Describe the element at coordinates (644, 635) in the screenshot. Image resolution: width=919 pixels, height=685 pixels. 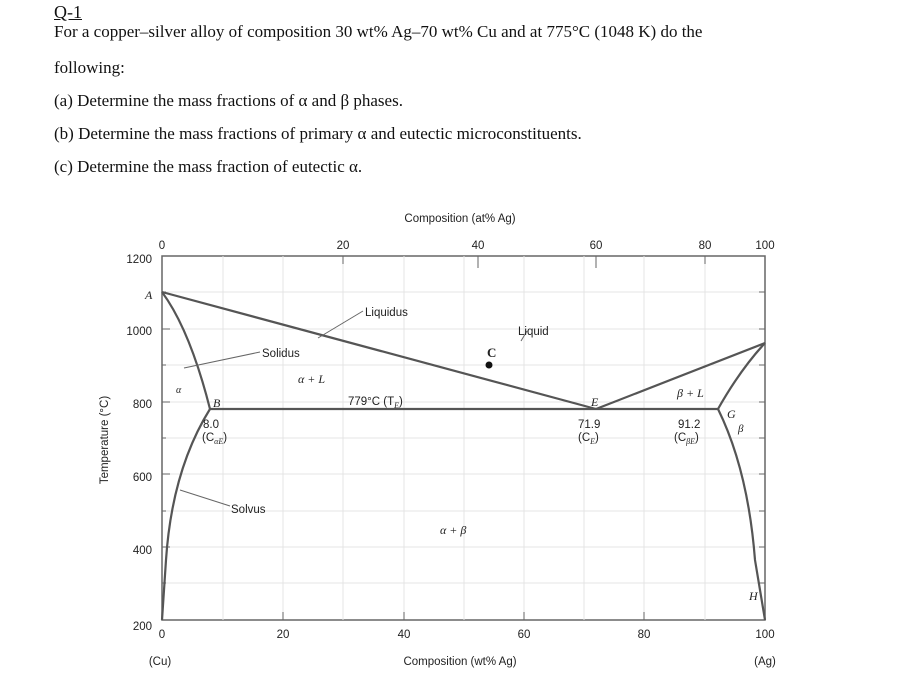
I see `bottom-tick-80: 80` at that location.